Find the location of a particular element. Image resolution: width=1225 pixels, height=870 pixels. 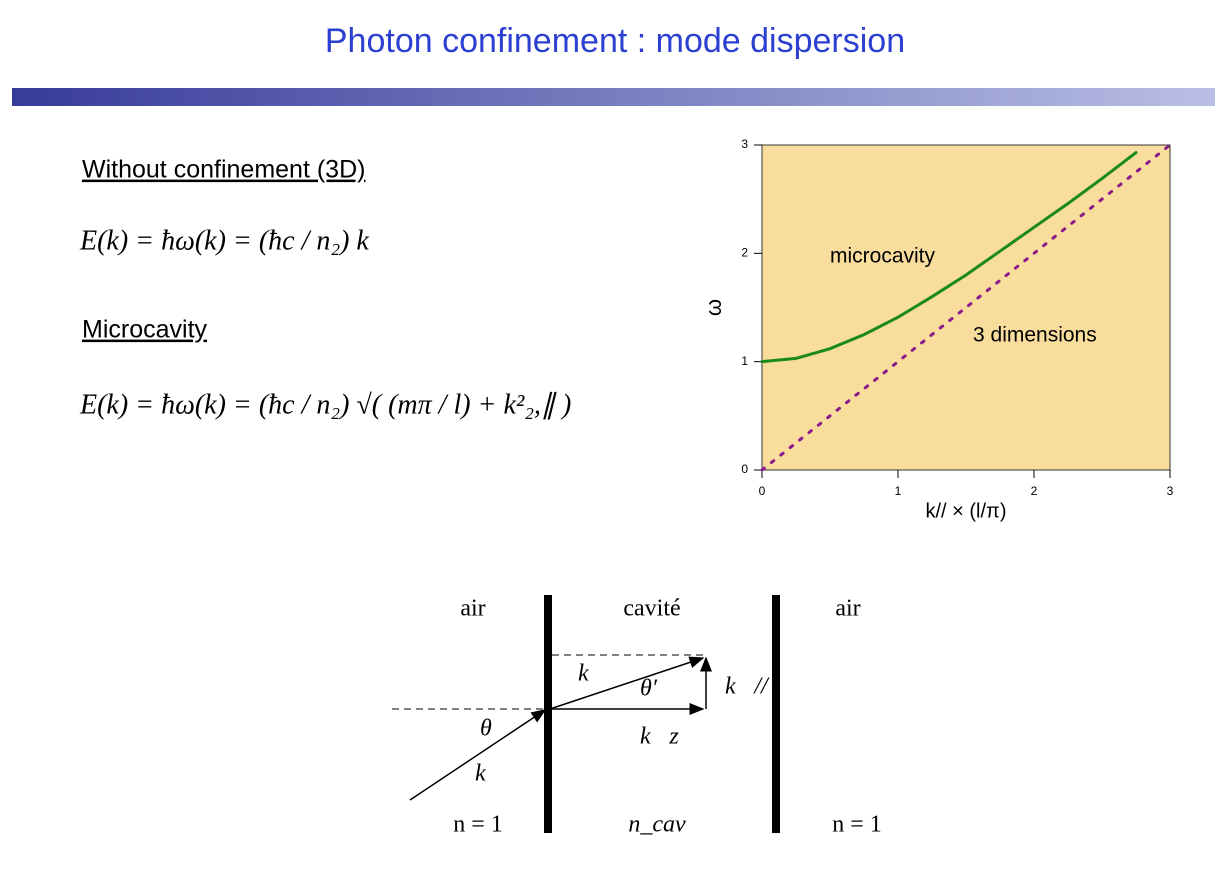

annotation: 3 dimensions is located at coordinates (1035, 335).